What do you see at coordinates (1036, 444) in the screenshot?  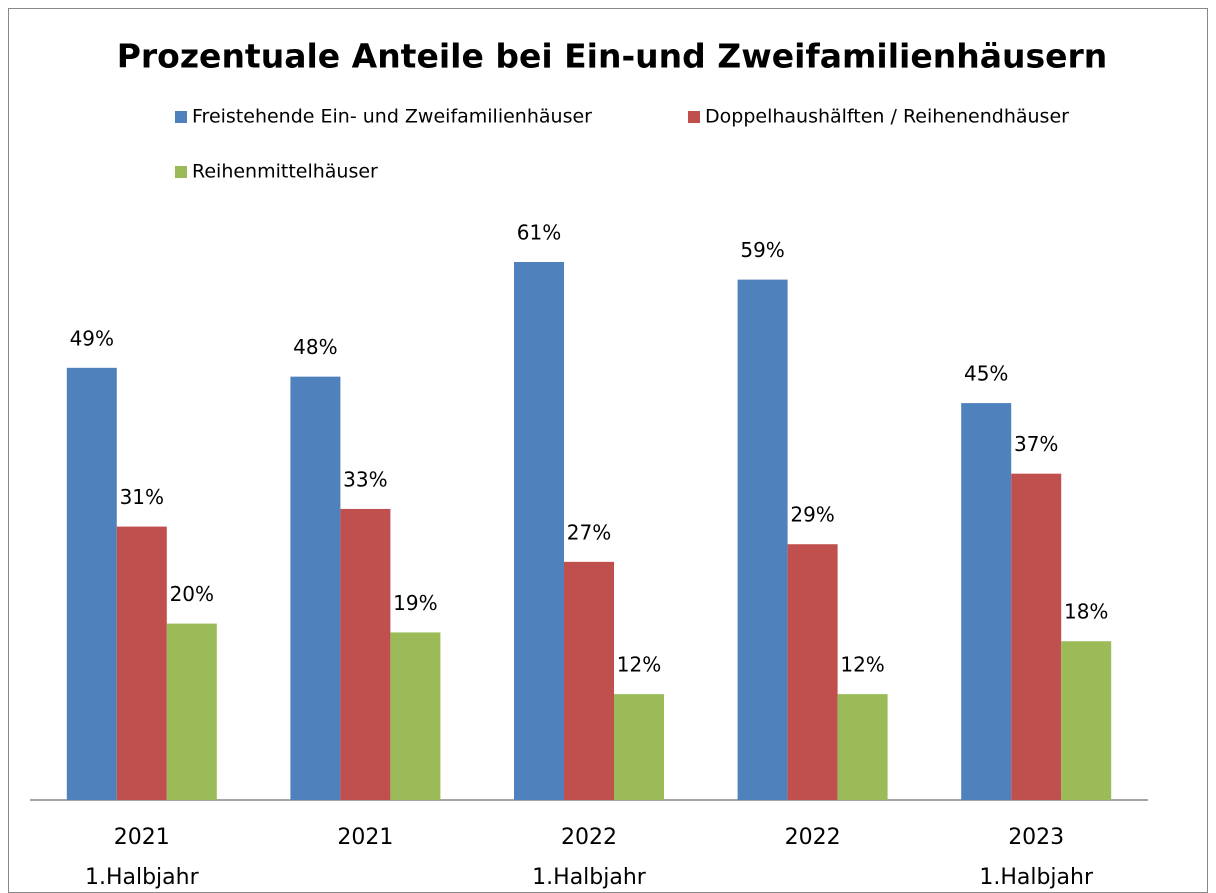 I see `data-label: 37%` at bounding box center [1036, 444].